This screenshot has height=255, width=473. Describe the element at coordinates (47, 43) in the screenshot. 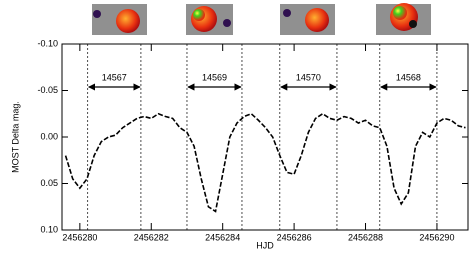

I see `y-tick-label: -0.10` at that location.